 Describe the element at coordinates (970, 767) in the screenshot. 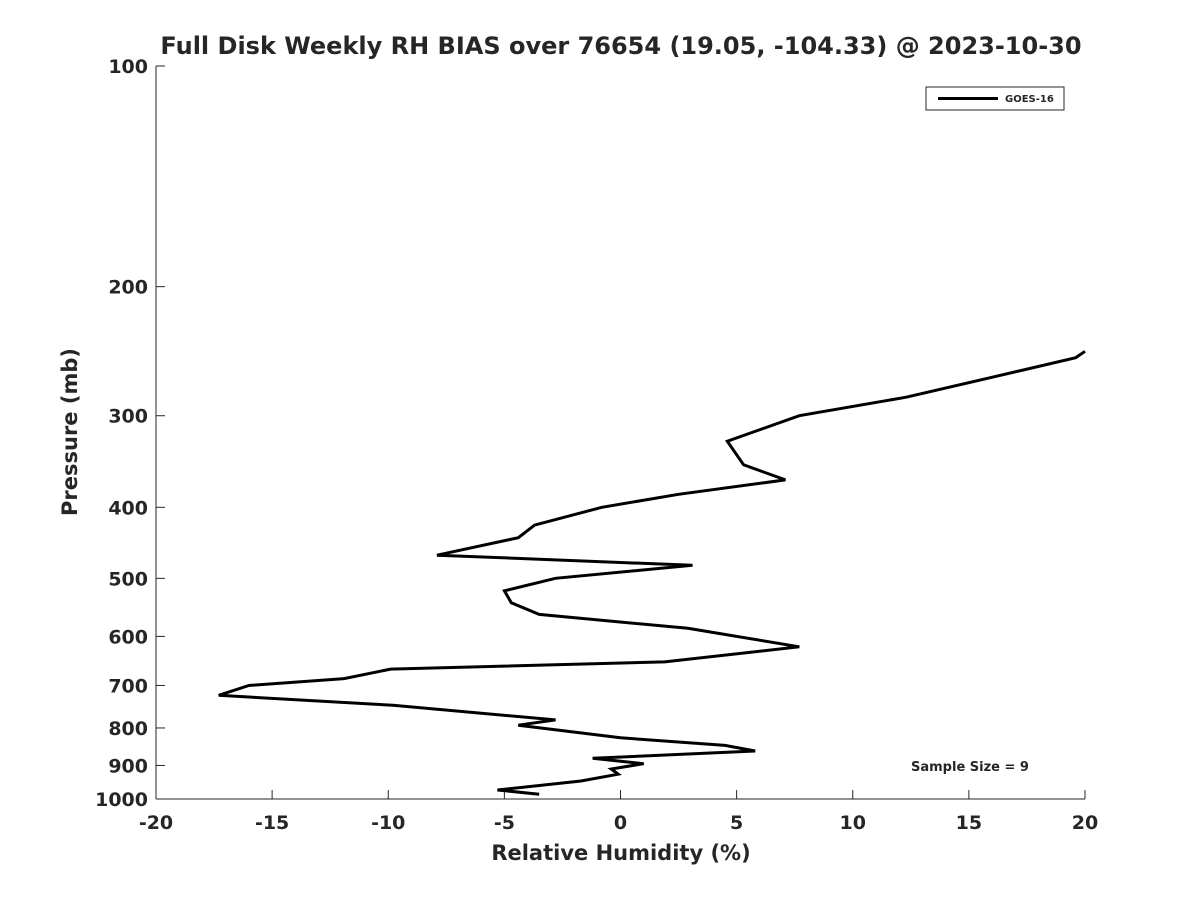

I see `sample-size-annotation: Sample Size = 9` at that location.